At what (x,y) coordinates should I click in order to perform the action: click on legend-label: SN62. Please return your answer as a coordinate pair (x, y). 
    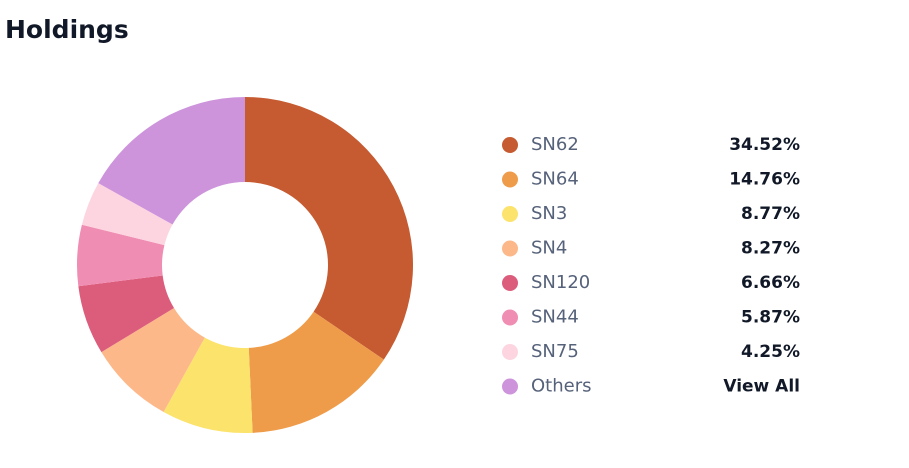
    Looking at the image, I should click on (555, 144).